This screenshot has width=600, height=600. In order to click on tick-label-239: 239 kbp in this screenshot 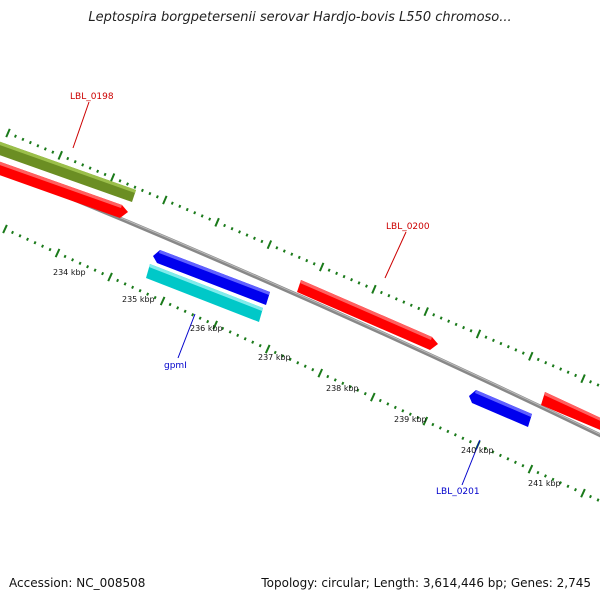, I will do `click(410, 419)`.